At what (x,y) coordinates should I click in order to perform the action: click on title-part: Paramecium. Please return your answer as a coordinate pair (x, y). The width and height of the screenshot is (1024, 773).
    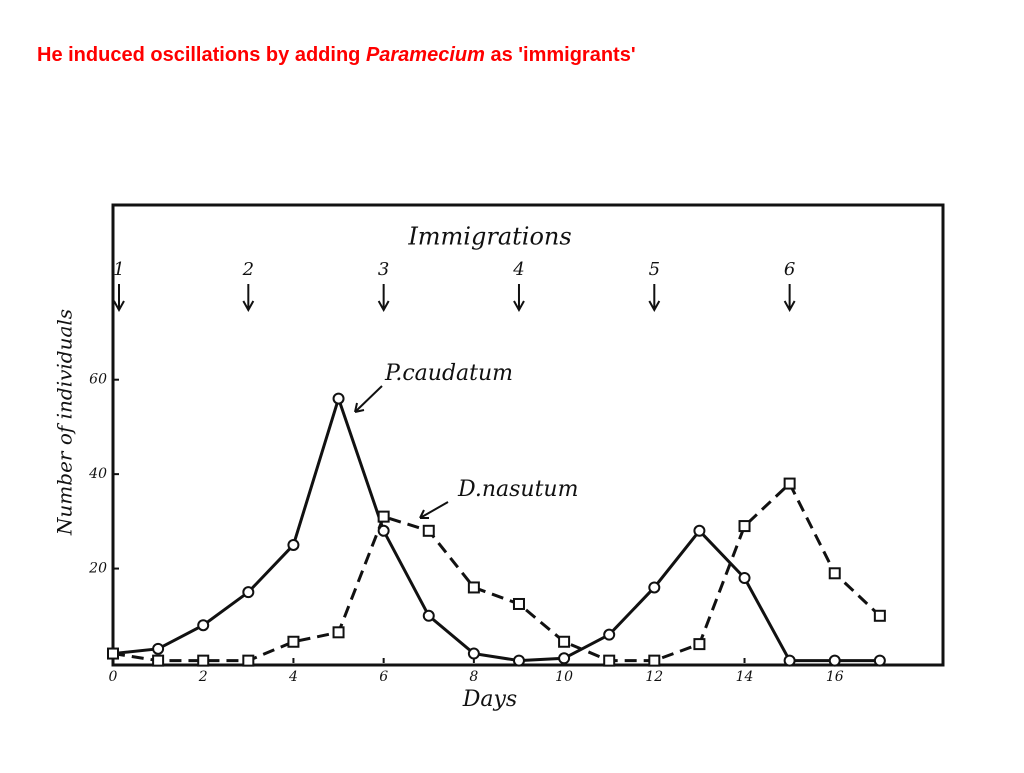
    Looking at the image, I should click on (425, 55).